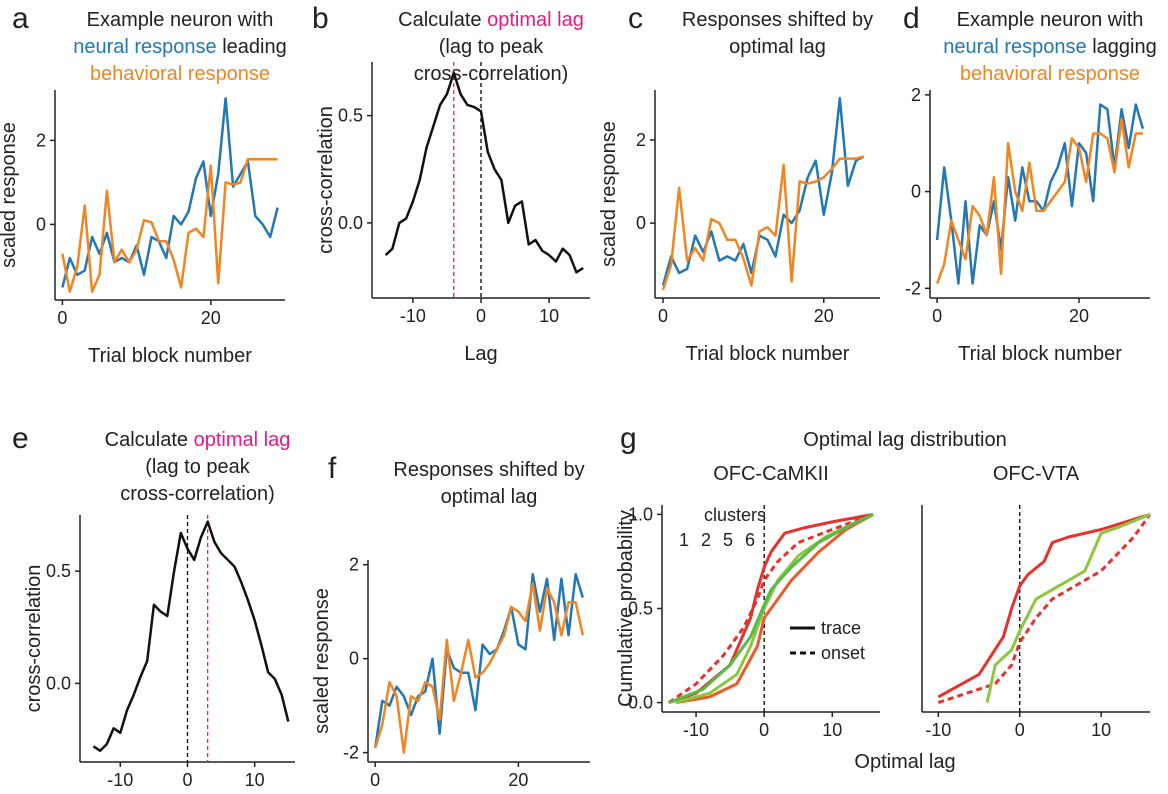  I want to click on title-segment: leading, so click(254, 47).